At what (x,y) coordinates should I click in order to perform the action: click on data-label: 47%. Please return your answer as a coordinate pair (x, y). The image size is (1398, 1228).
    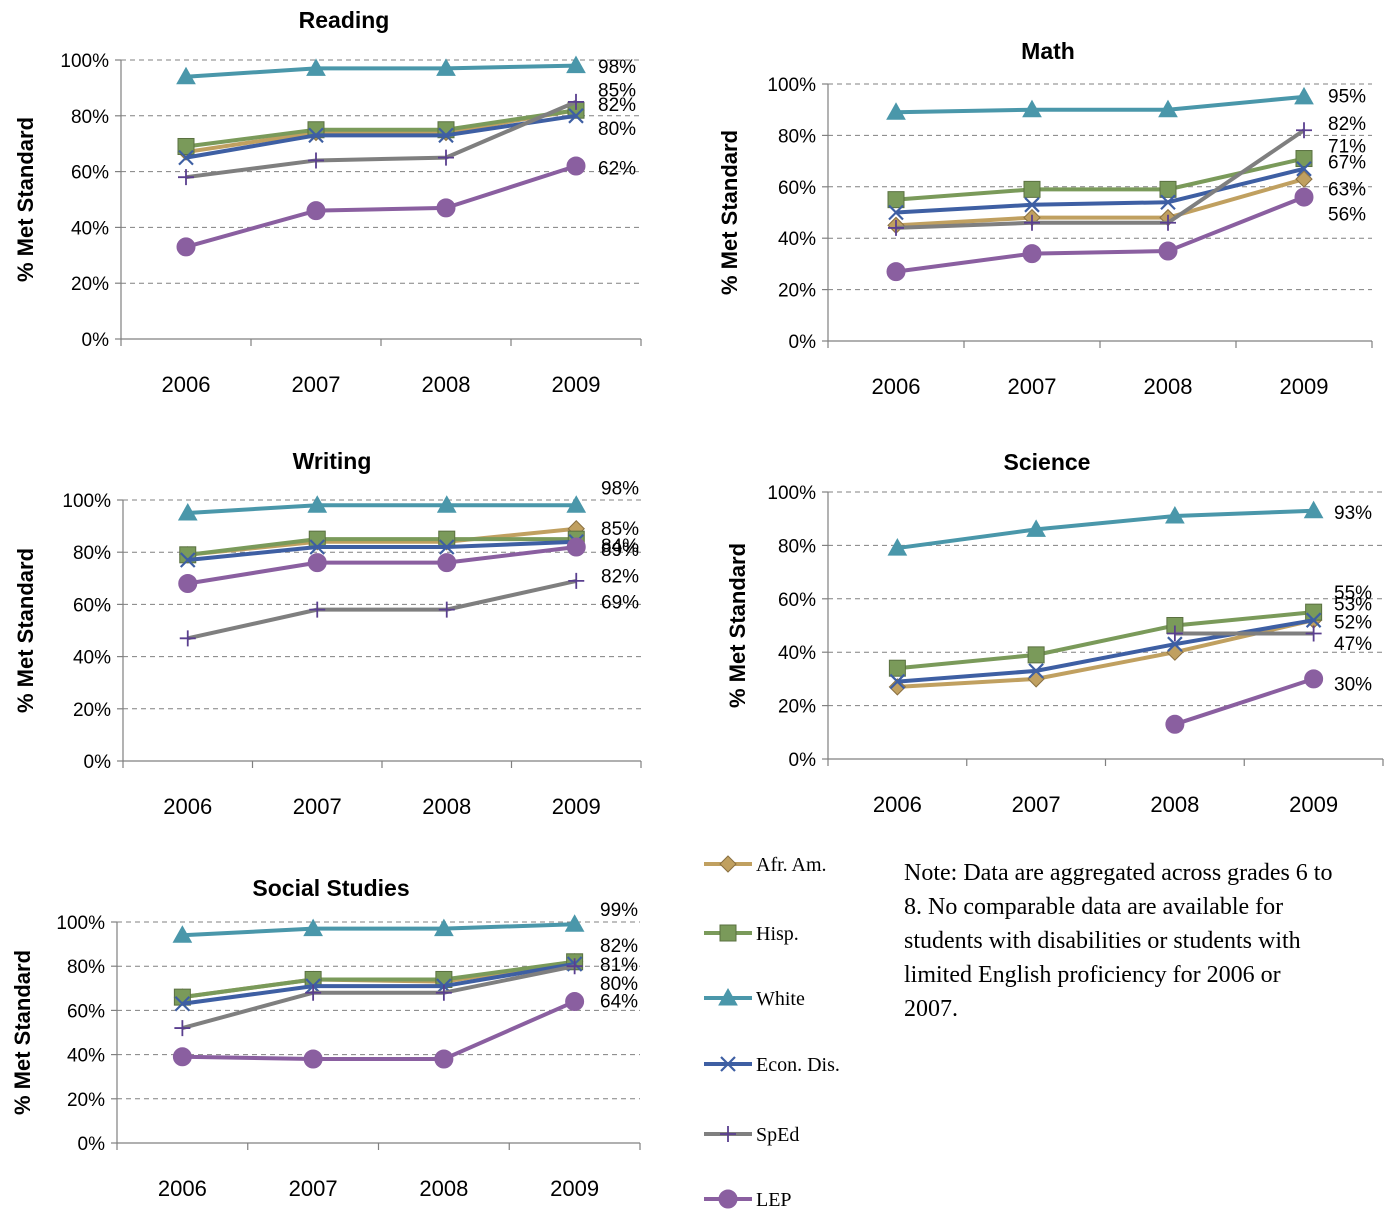
    Looking at the image, I should click on (1353, 644).